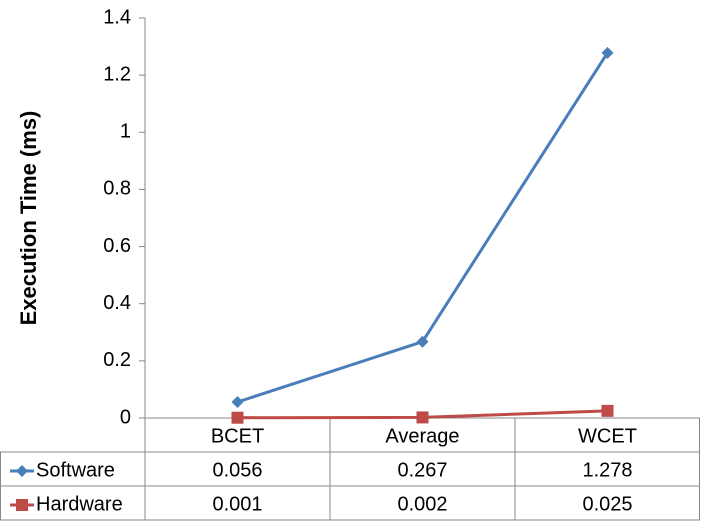 The image size is (701, 522). Describe the element at coordinates (117, 360) in the screenshot. I see `y-tick-label: 0.2` at that location.